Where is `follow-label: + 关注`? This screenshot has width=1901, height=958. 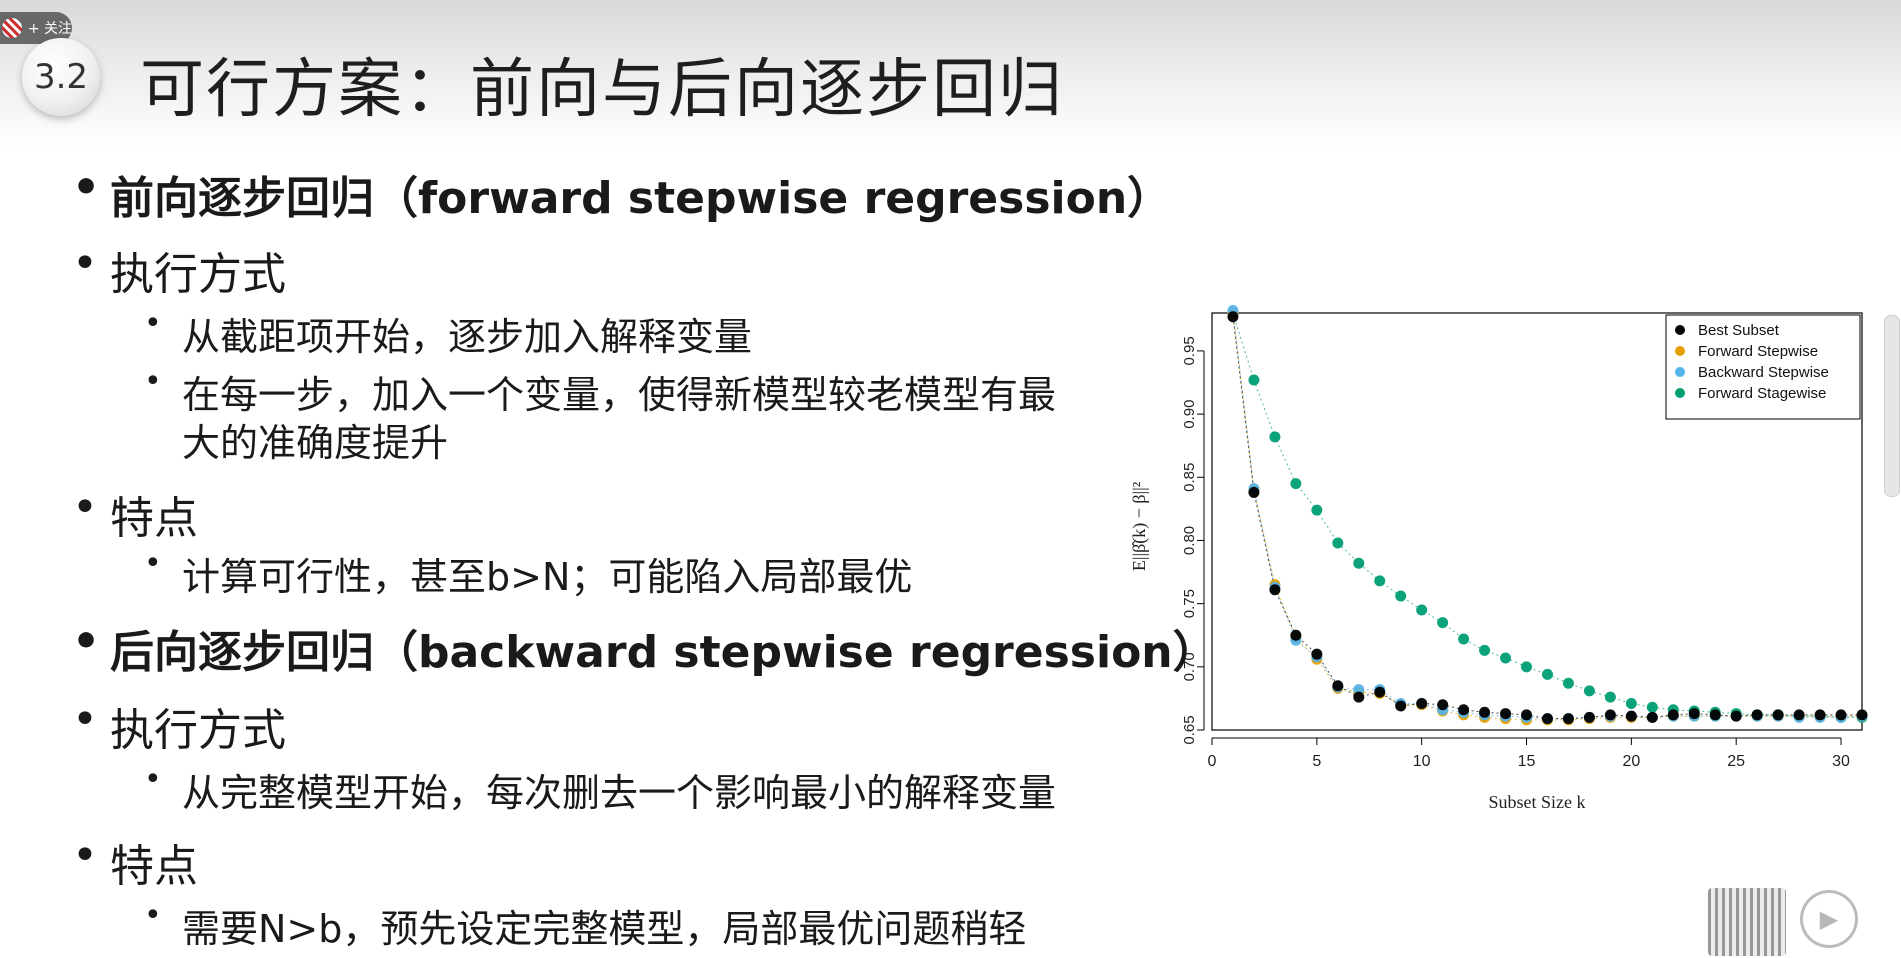
follow-label: + 关注 is located at coordinates (49, 29).